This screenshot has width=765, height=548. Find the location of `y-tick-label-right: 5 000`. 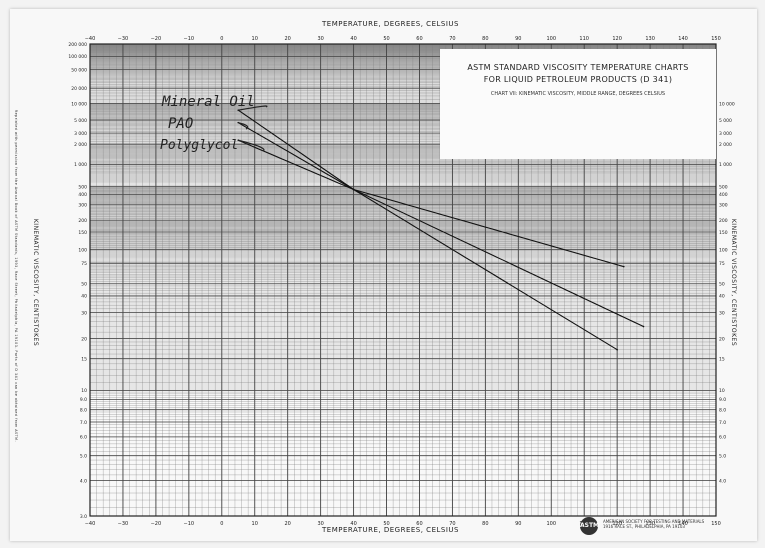

y-tick-label-right: 5 000 is located at coordinates (725, 121).